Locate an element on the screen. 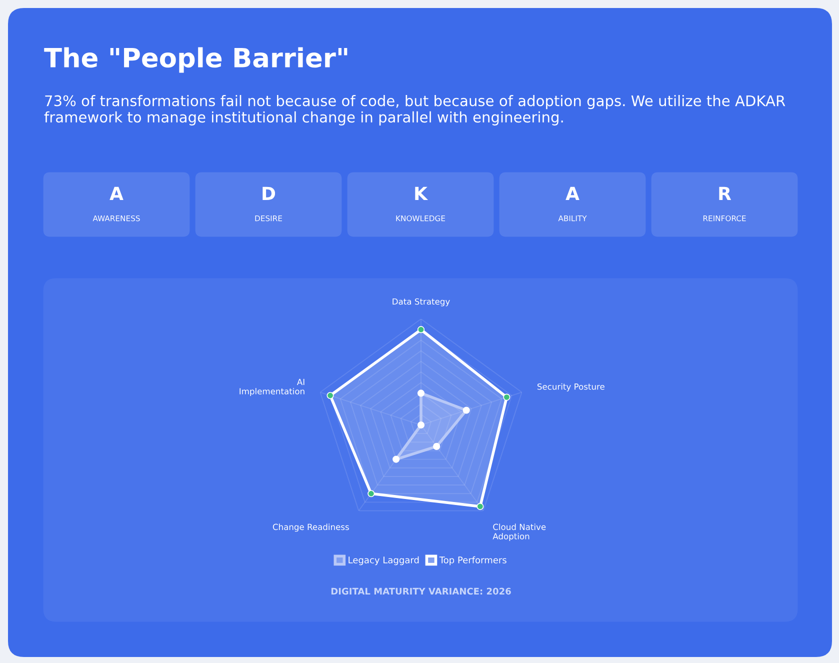 The width and height of the screenshot is (839, 663). spoke-label: Data Strategy is located at coordinates (421, 302).